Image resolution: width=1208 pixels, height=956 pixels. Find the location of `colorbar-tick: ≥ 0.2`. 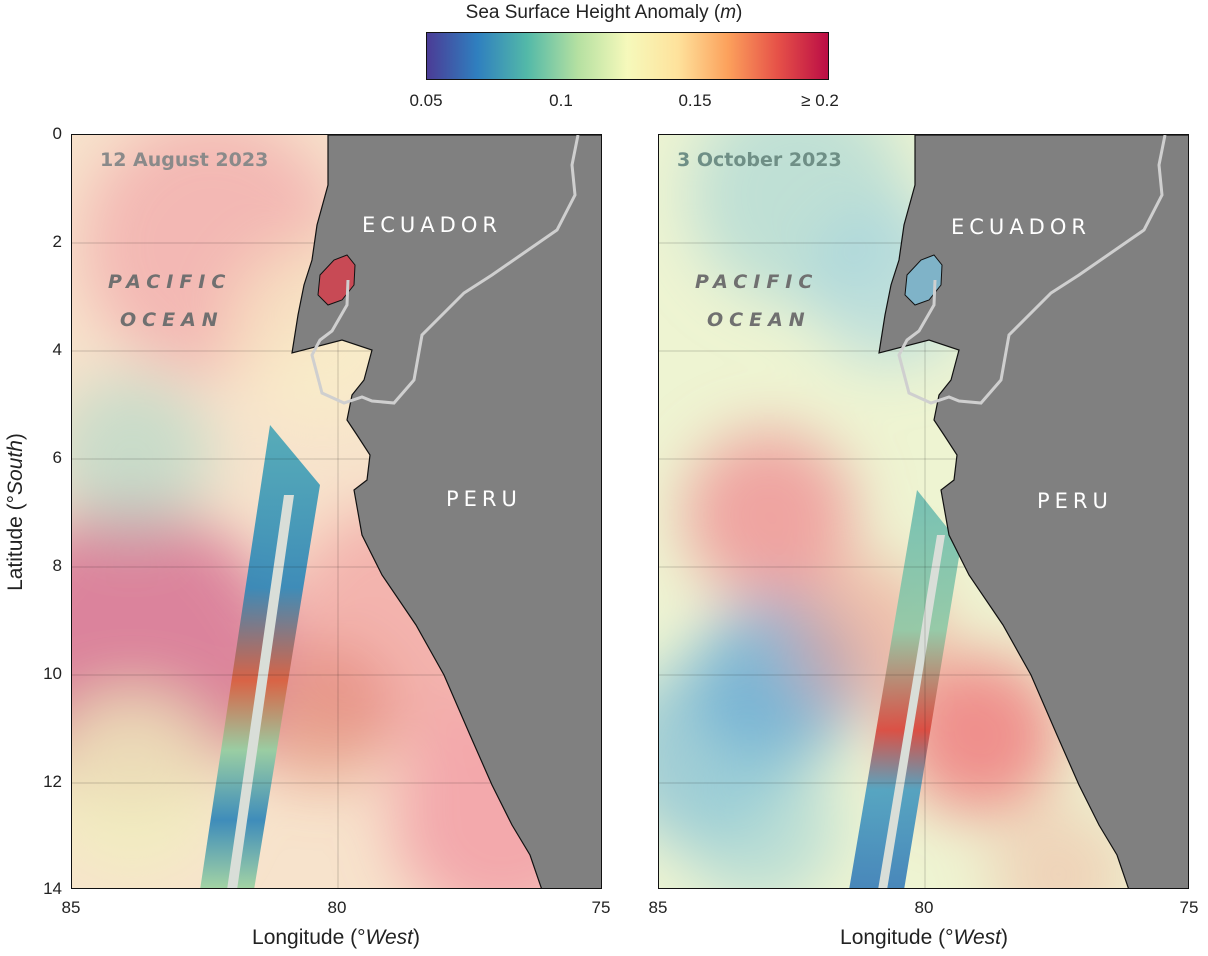

colorbar-tick: ≥ 0.2 is located at coordinates (820, 100).